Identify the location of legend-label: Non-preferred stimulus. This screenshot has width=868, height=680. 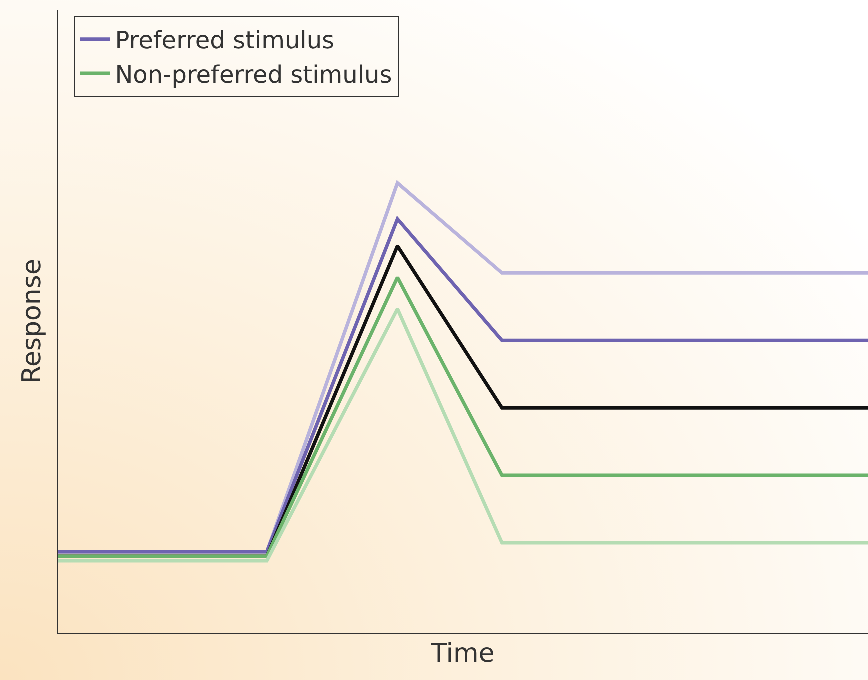
(253, 74).